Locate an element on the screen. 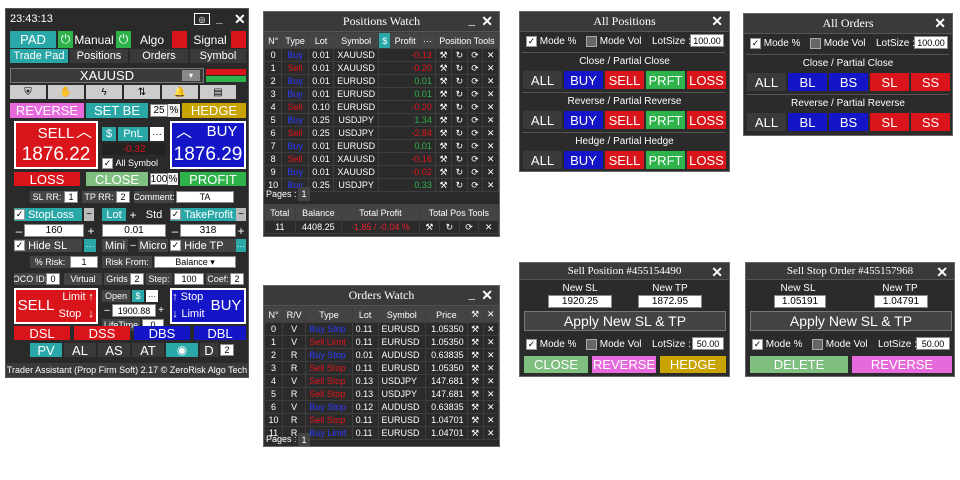 This screenshot has width=960, height=480. table-row: 4 V Sell Stop 0.13 USDJPY 147.681 ⚒ ✕ is located at coordinates (381, 381).